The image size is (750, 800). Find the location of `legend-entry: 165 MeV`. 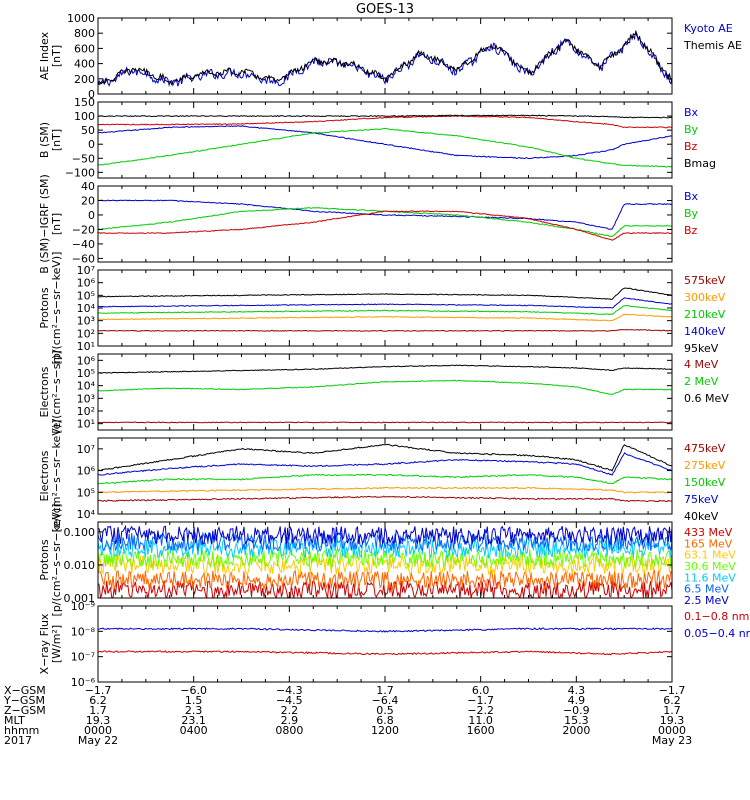

legend-entry: 165 MeV is located at coordinates (708, 543).